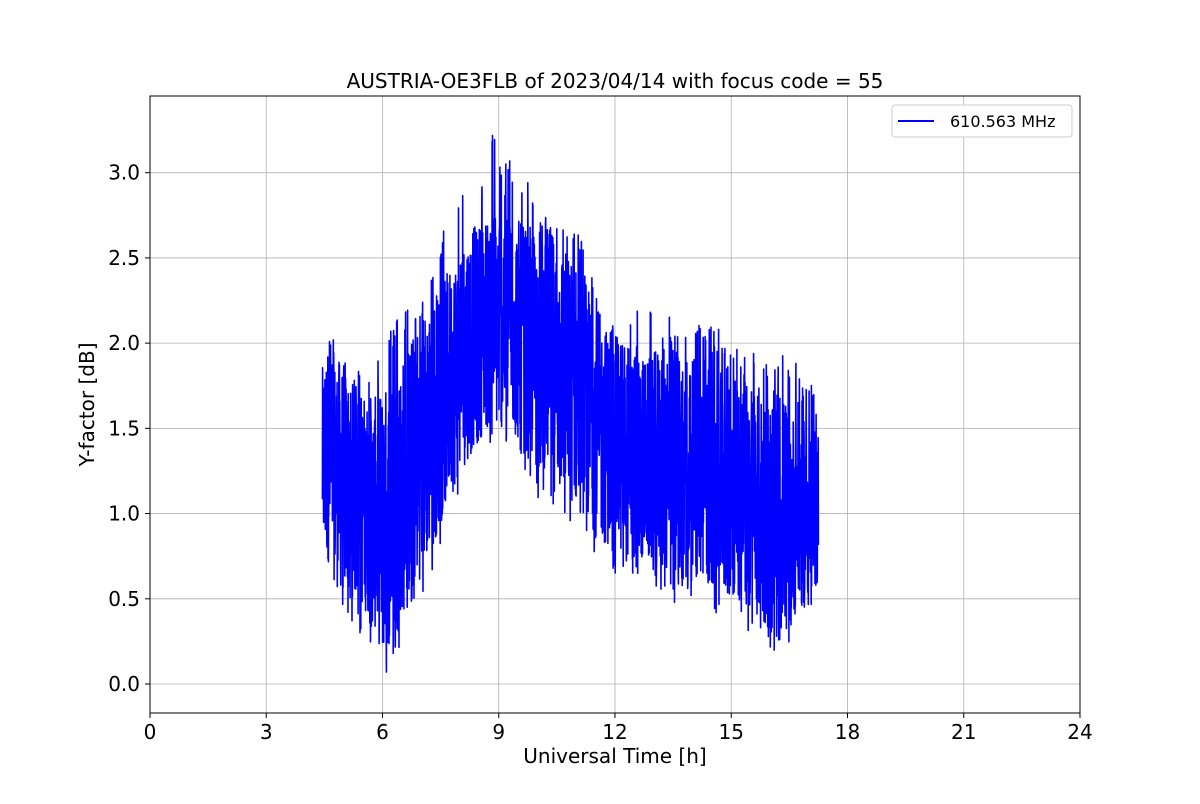 The width and height of the screenshot is (1200, 804). What do you see at coordinates (124, 684) in the screenshot?
I see `y-tick-label: 0.0` at bounding box center [124, 684].